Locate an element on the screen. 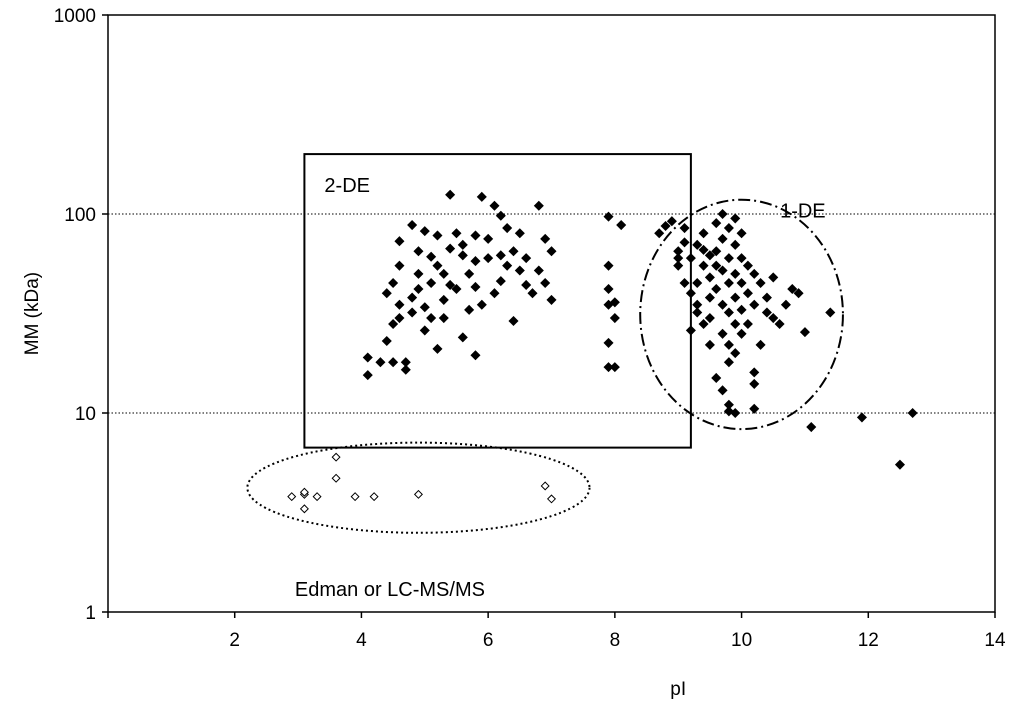 The width and height of the screenshot is (1016, 701). y-axis-title: MM (kDa) is located at coordinates (32, 313).